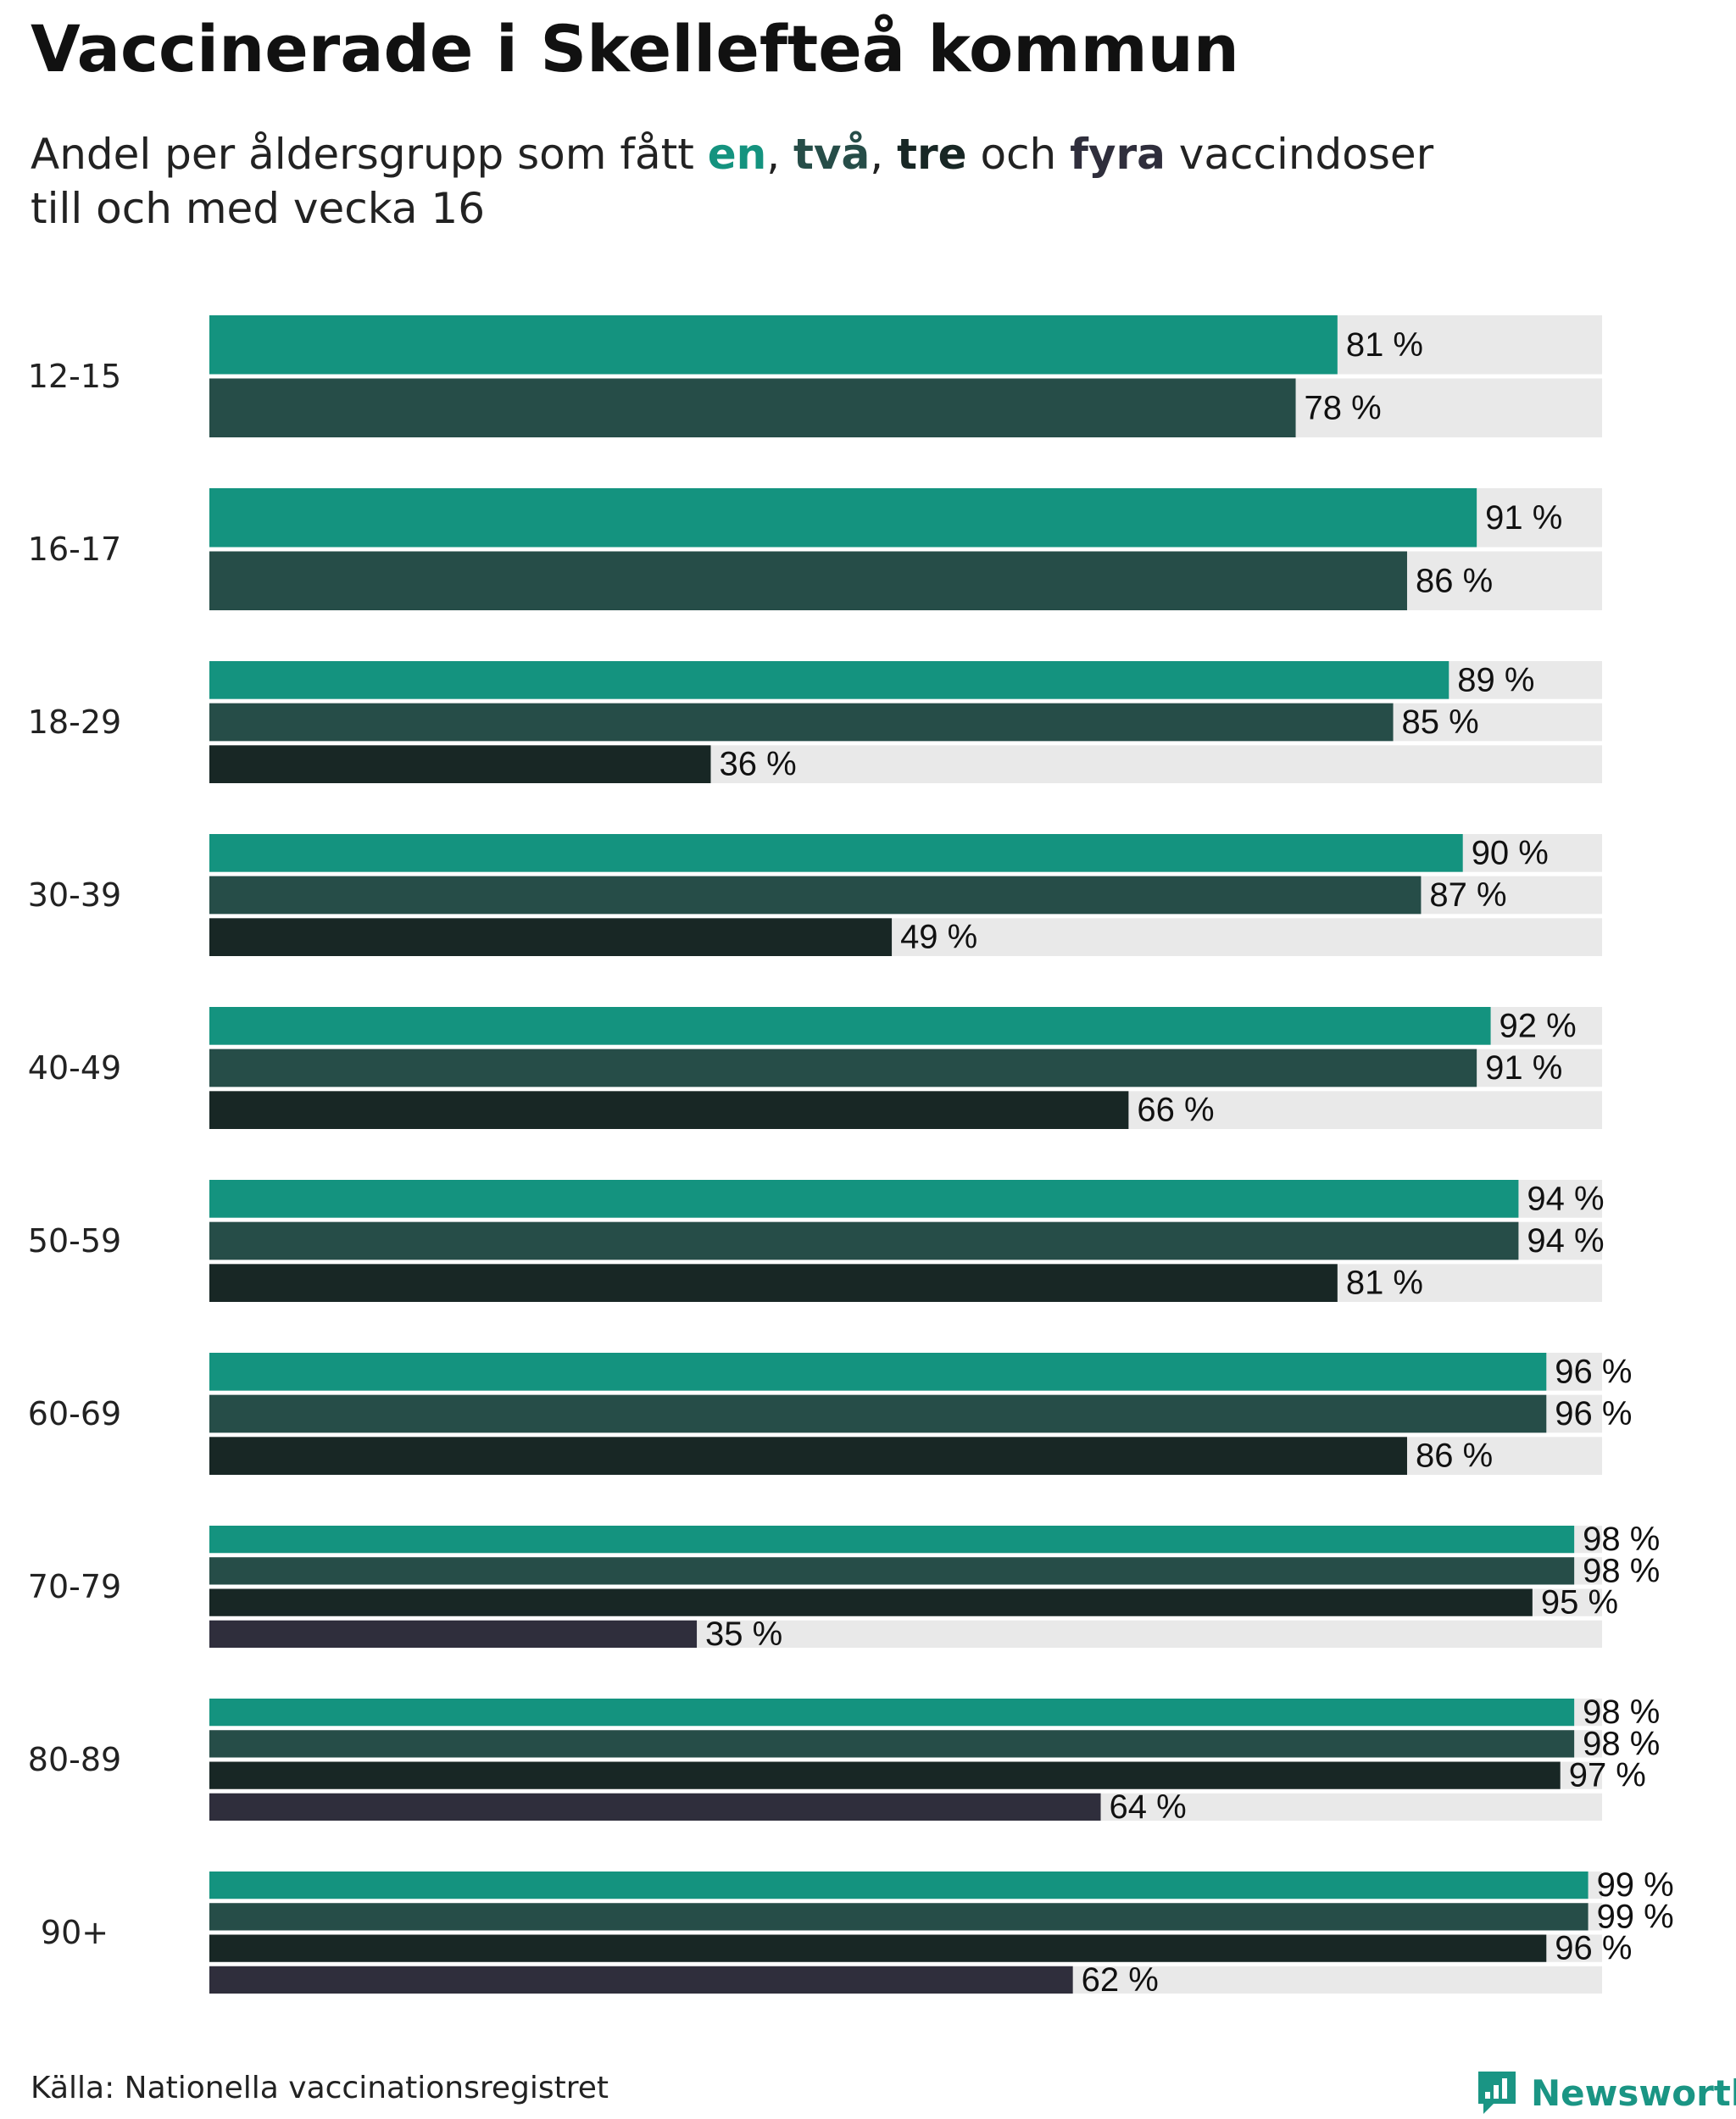  I want to click on value-label: 89 %, so click(1495, 680).